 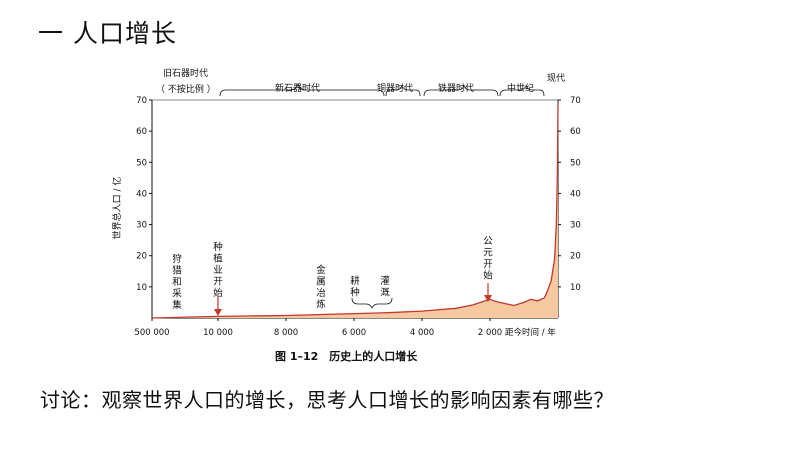 I want to click on y-tick-left: 40, so click(x=141, y=194).